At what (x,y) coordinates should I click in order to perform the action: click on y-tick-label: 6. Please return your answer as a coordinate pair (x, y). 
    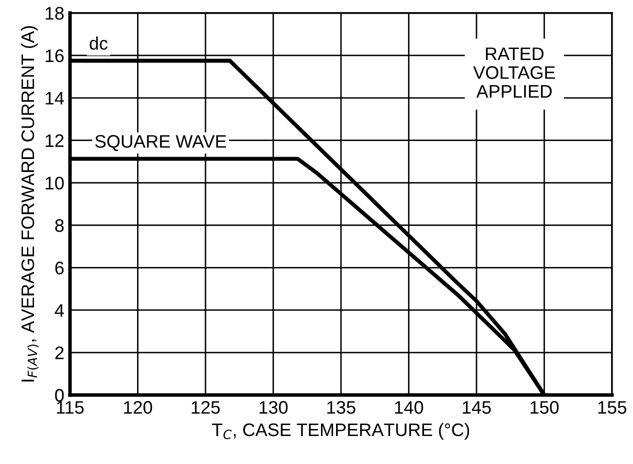
    Looking at the image, I should click on (59, 268).